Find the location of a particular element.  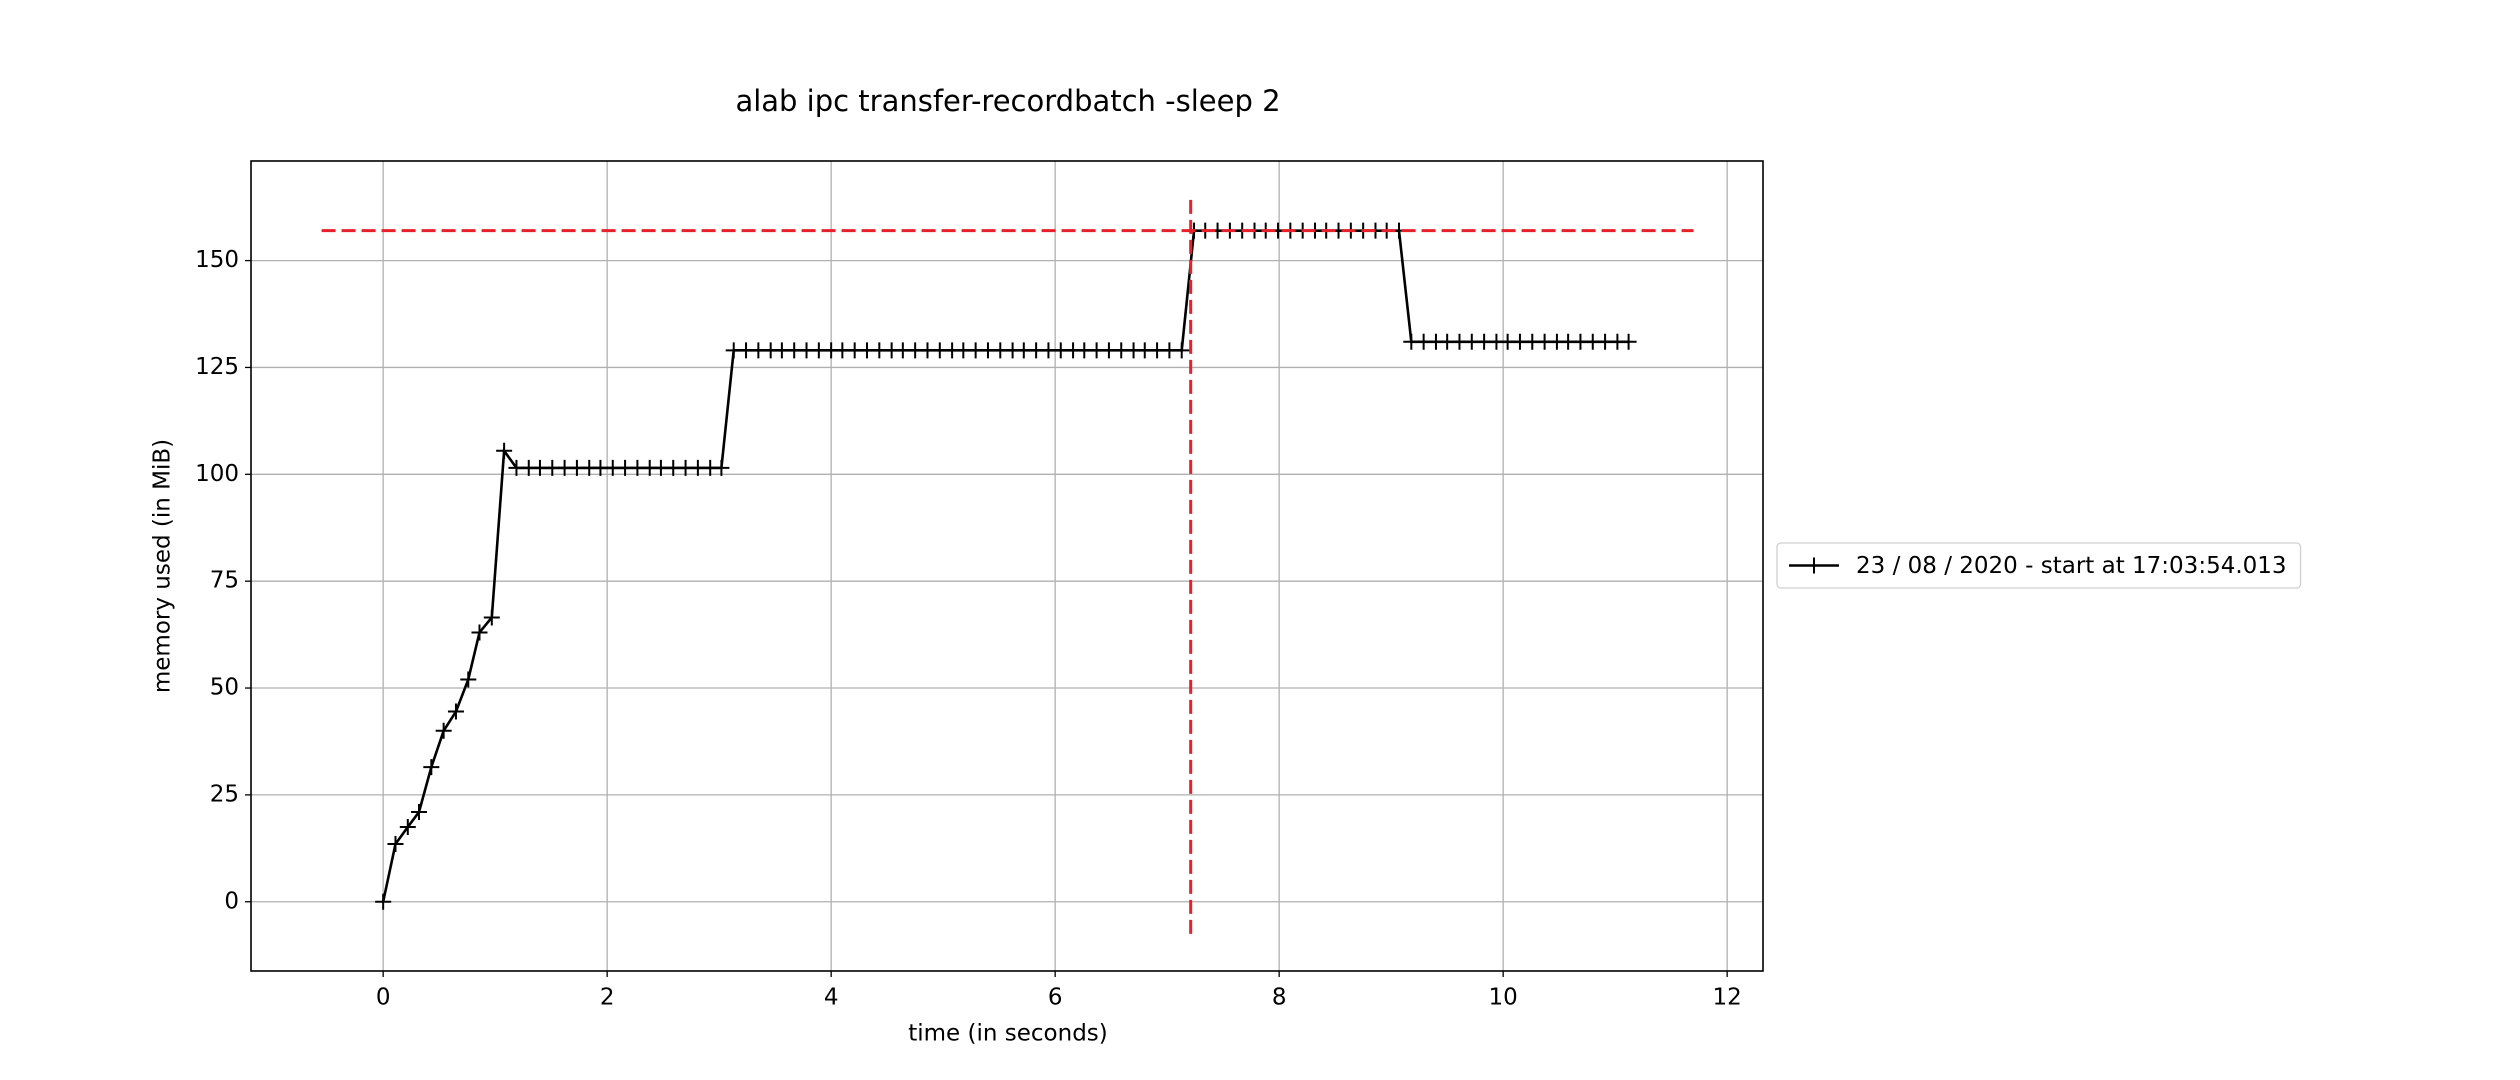

y-tick-label: 150 is located at coordinates (217, 260).